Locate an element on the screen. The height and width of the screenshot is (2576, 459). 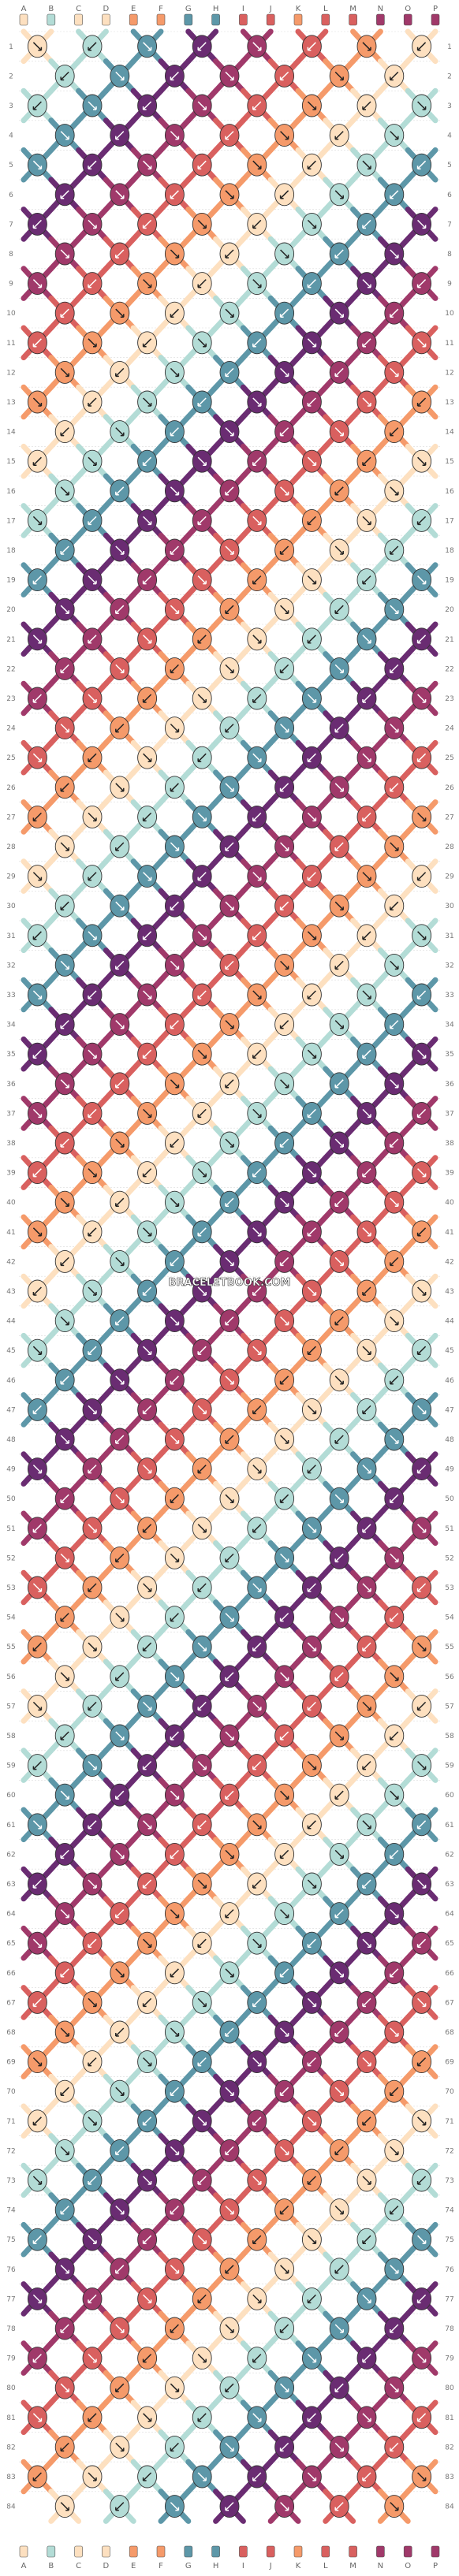
row-number-right: 33 is located at coordinates (449, 996).